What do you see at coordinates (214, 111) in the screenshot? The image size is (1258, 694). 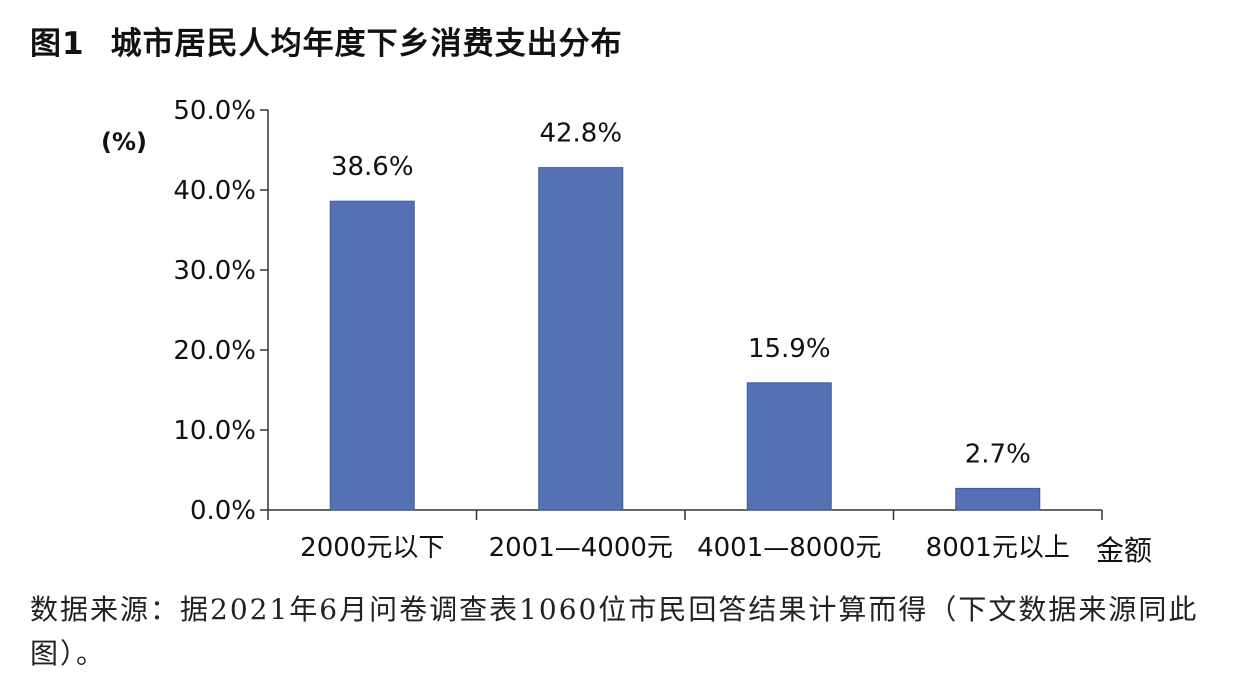 I see `y-tick-label: 50.0%` at bounding box center [214, 111].